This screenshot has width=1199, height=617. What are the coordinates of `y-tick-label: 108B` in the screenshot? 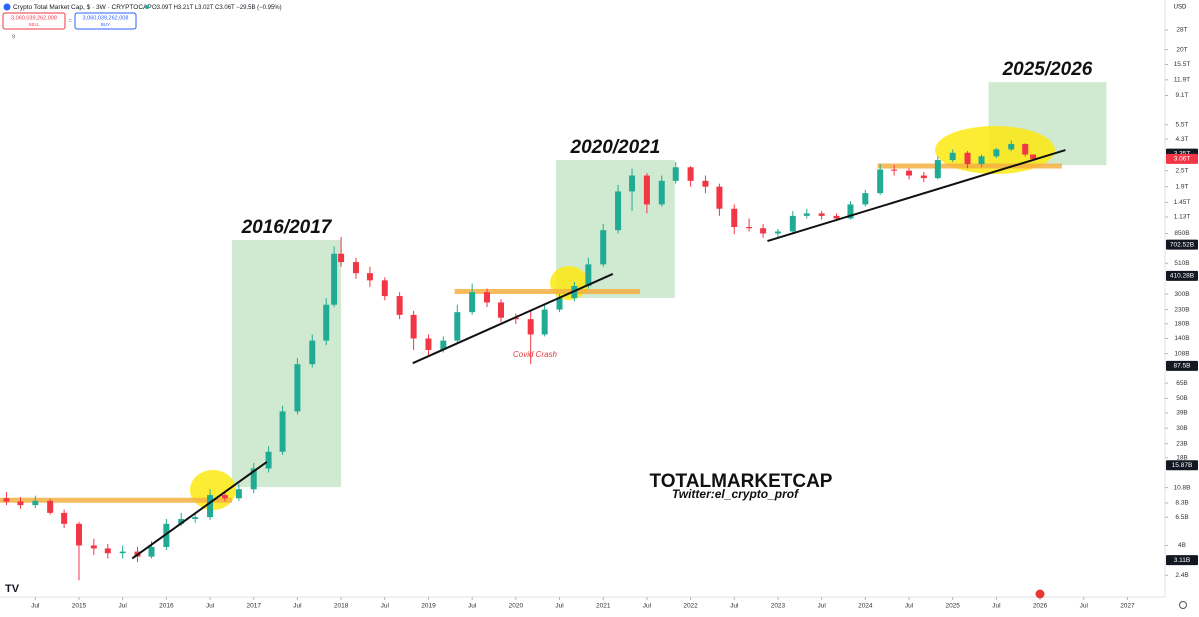 It's located at (1181, 353).